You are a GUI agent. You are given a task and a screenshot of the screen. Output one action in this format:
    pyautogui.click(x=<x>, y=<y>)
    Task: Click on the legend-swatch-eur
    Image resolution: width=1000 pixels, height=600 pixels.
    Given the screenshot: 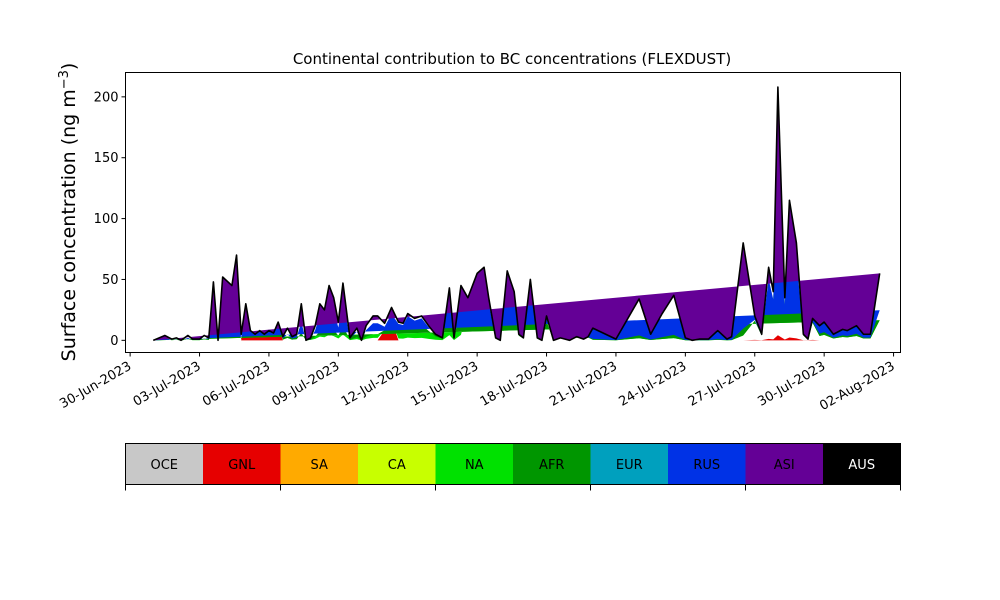 What is the action you would take?
    pyautogui.click(x=629, y=464)
    